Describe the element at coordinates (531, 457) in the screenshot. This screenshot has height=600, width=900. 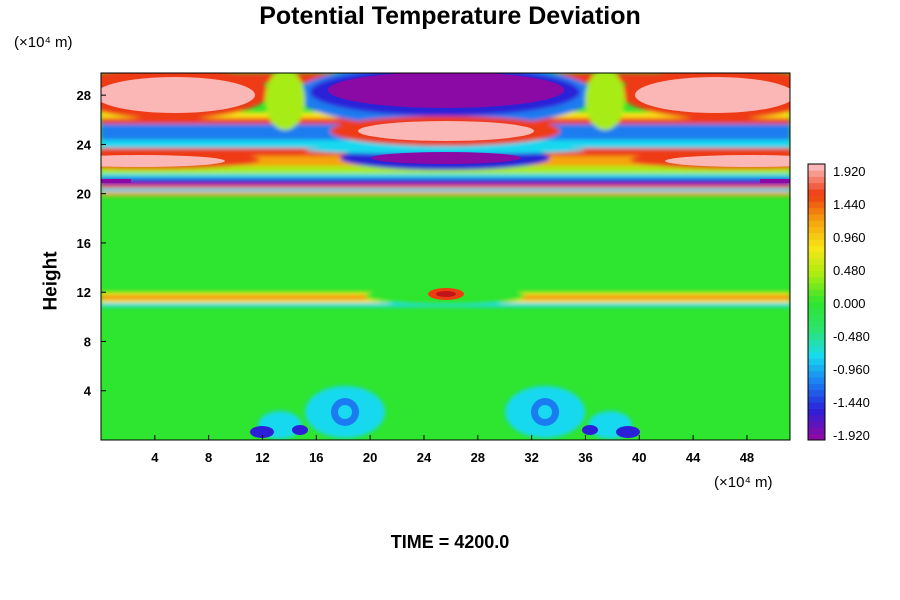
I see `x-tick-label: 32` at that location.